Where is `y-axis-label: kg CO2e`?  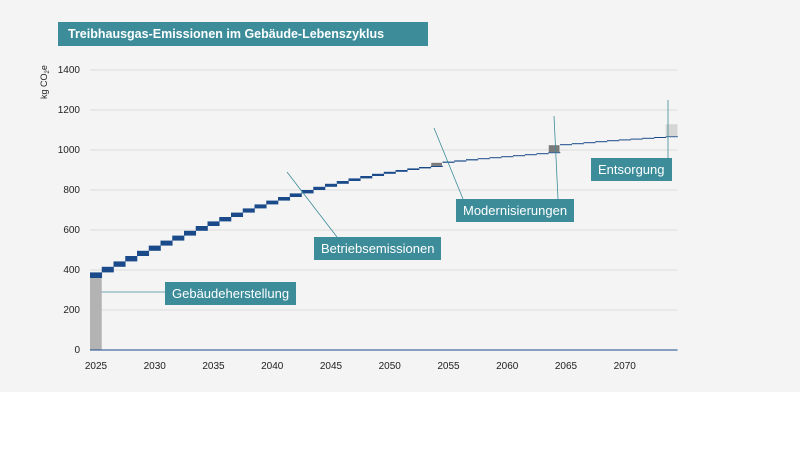
y-axis-label: kg CO2e is located at coordinates (45, 82).